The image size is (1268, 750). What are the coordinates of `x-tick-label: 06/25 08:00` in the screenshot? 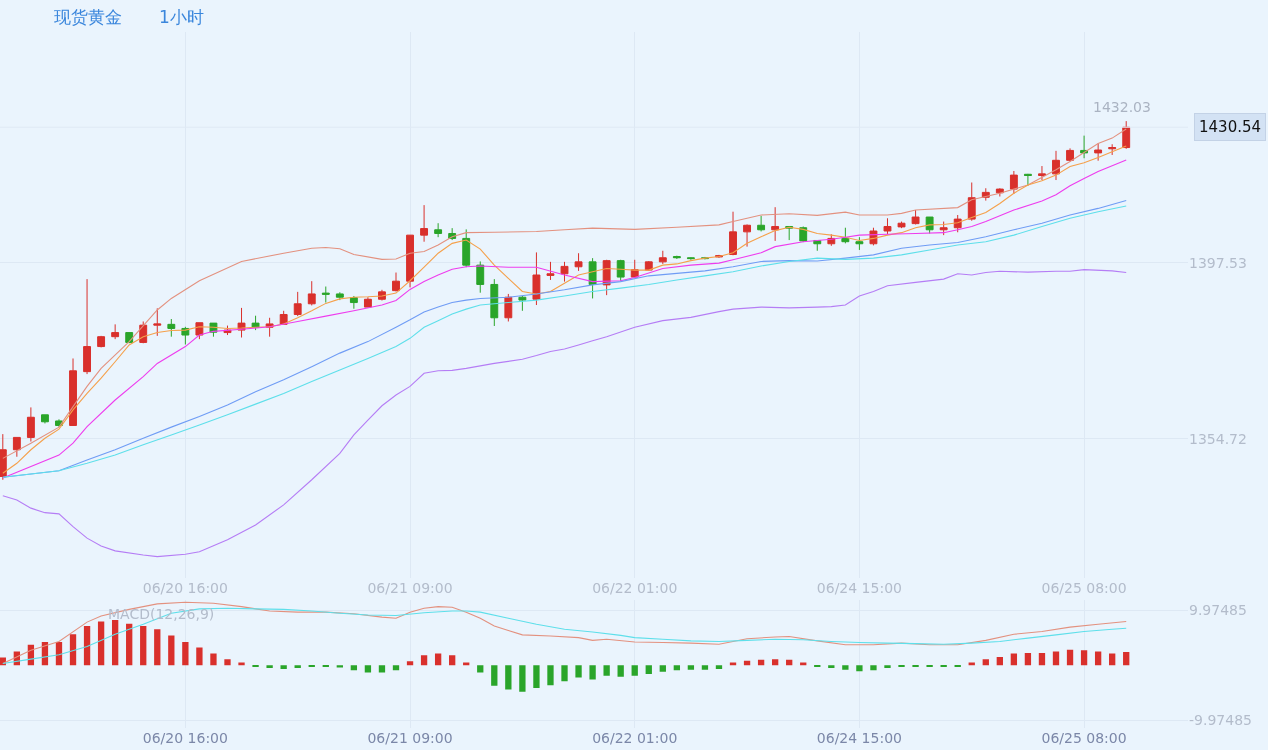 It's located at (1084, 588).